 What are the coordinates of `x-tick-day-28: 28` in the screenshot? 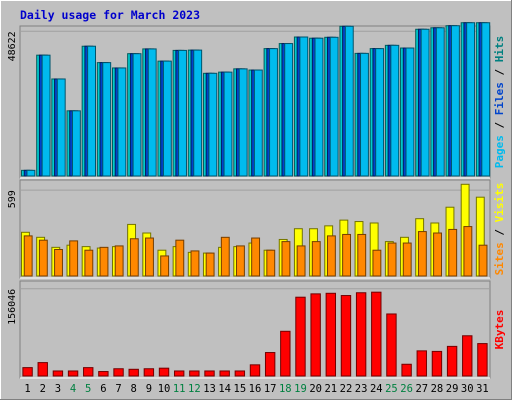 It's located at (437, 389).